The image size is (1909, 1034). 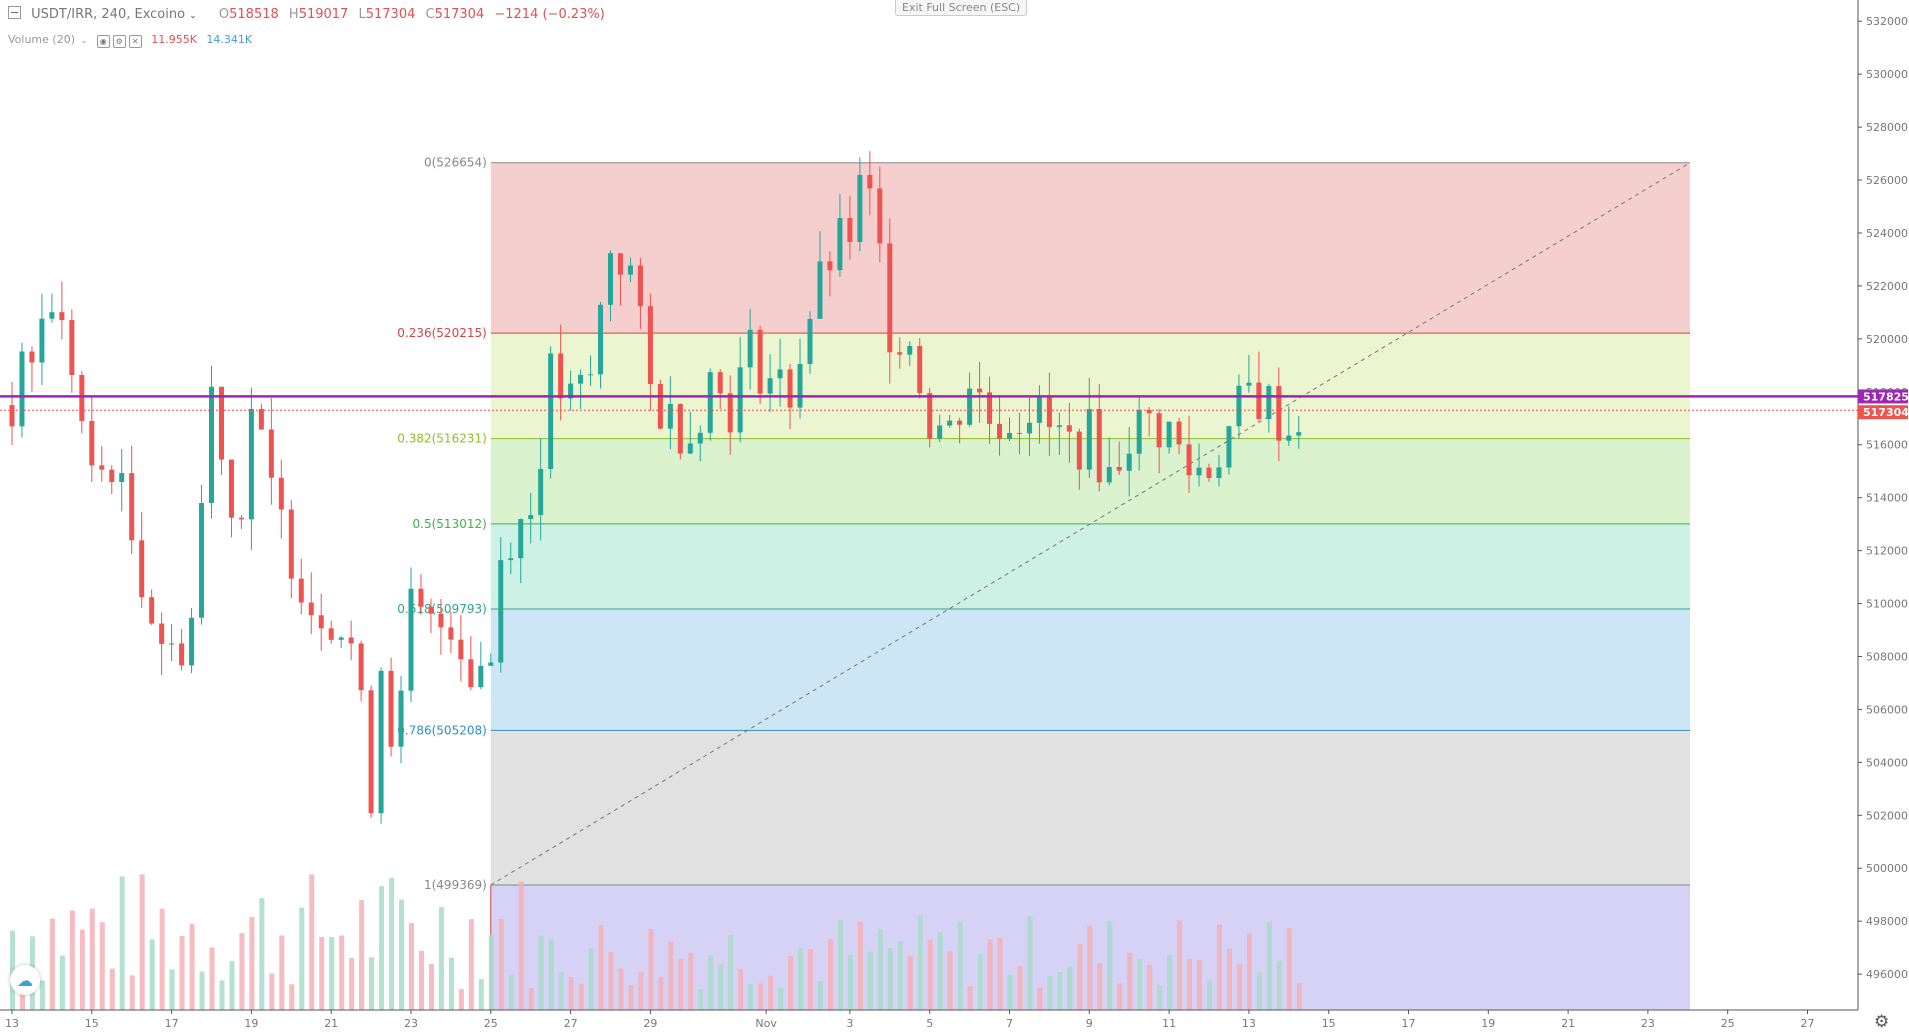 What do you see at coordinates (41, 39) in the screenshot?
I see `volume-label: Volume (20)` at bounding box center [41, 39].